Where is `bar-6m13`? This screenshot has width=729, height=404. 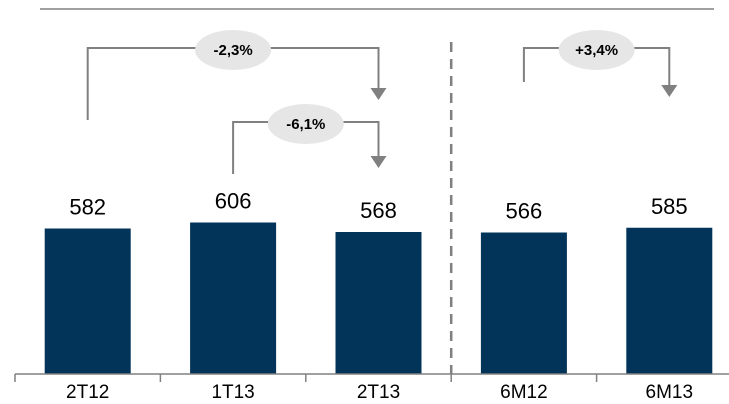 bar-6m13 is located at coordinates (669, 300).